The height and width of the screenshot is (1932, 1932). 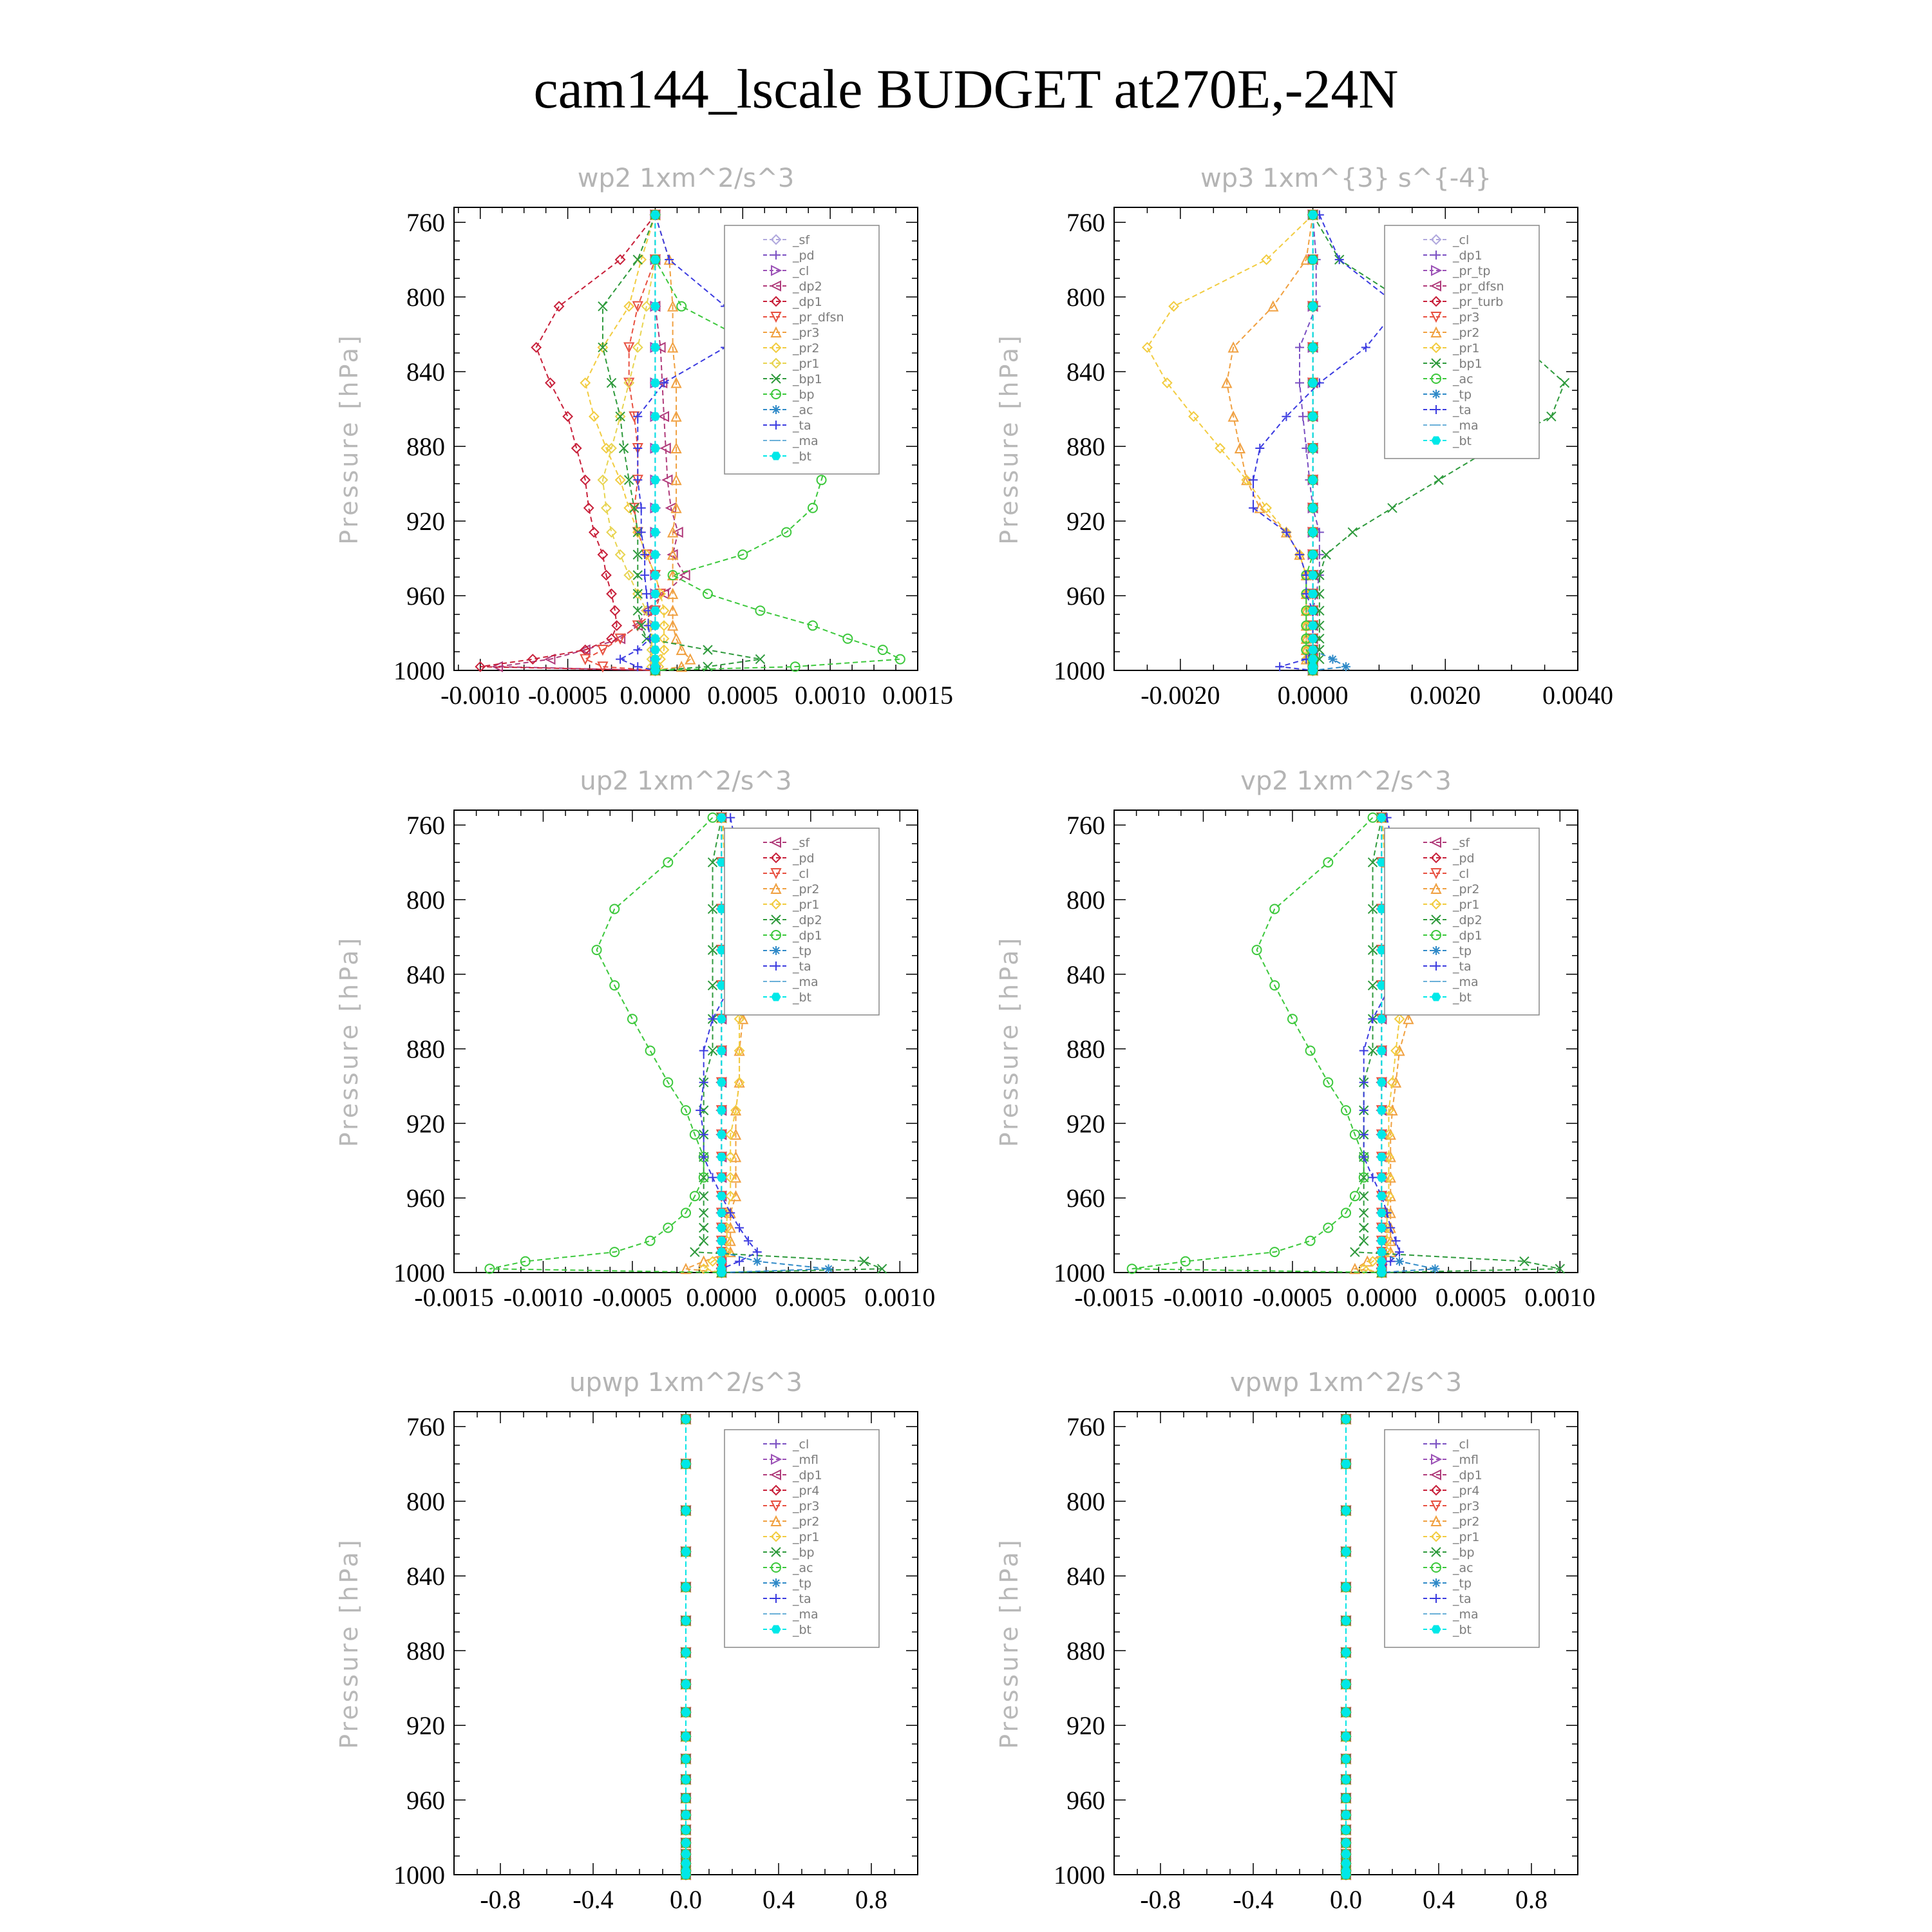 I want to click on x-tick-label: 0.0015, so click(x=917, y=695).